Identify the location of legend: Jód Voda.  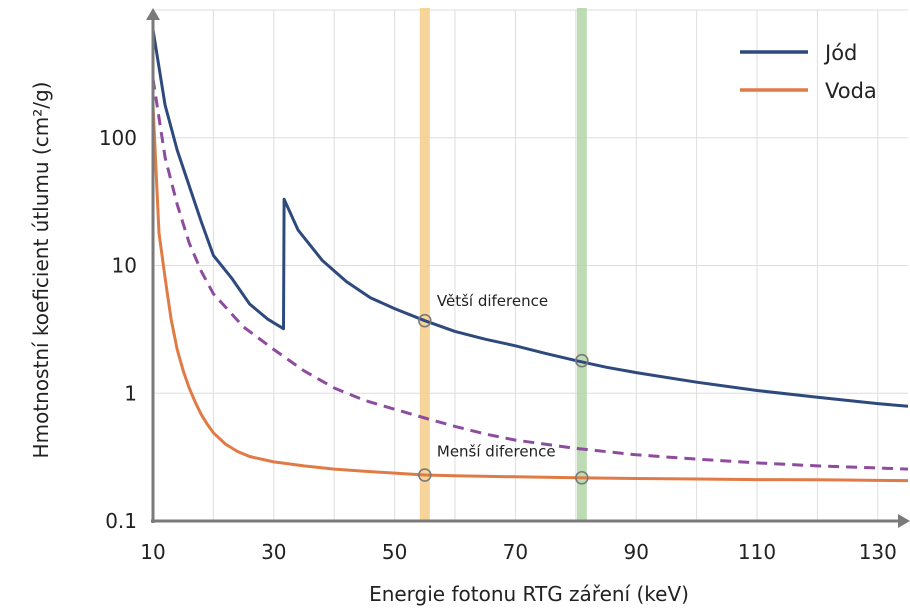
(808, 72).